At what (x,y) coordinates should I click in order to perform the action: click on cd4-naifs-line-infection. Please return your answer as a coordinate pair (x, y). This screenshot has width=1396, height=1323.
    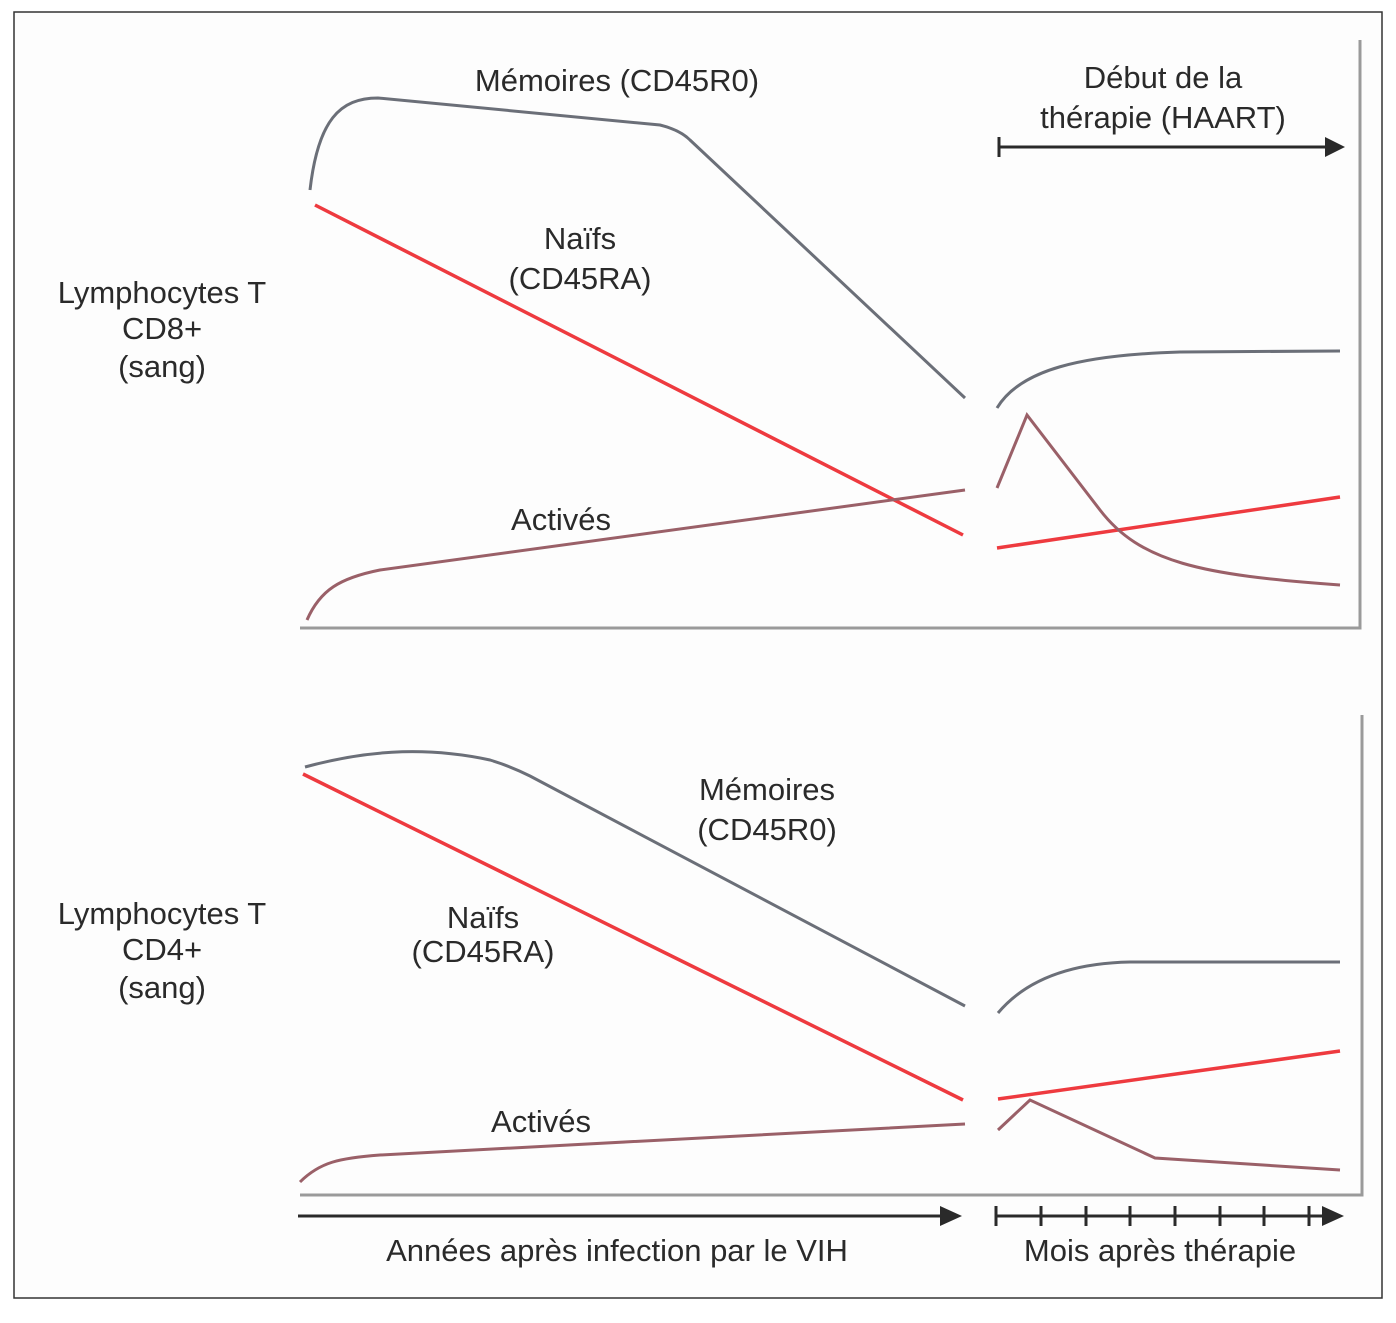
    Looking at the image, I should click on (633, 937).